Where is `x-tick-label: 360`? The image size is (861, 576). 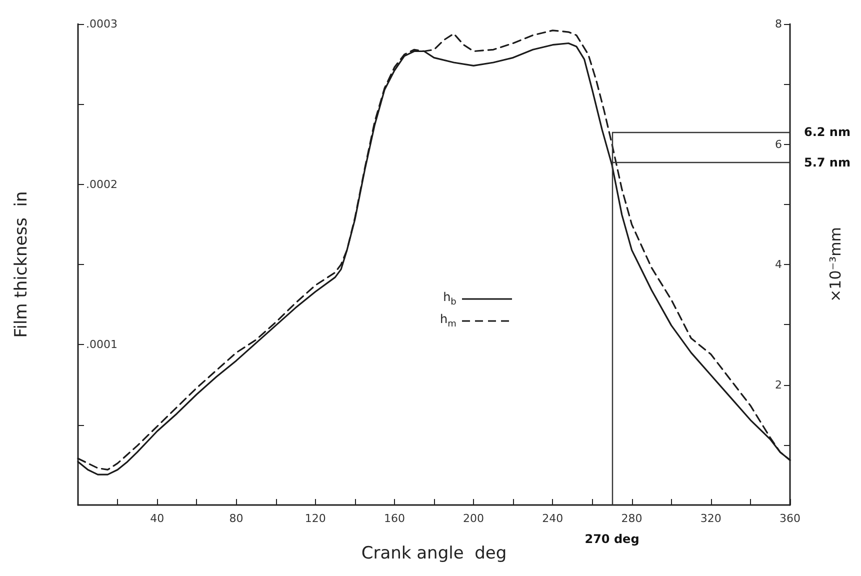 x-tick-label: 360 is located at coordinates (790, 518).